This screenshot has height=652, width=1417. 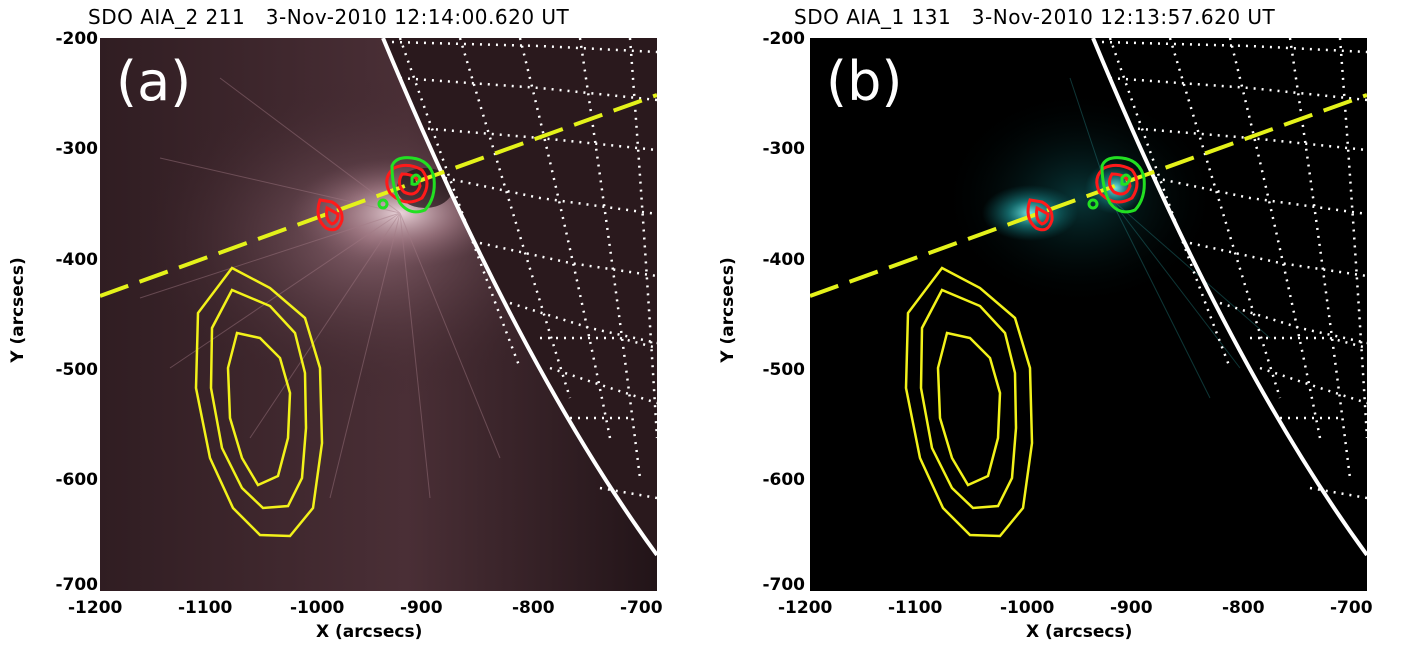 What do you see at coordinates (1030, 213) in the screenshot?
I see `flare-loop-glow` at bounding box center [1030, 213].